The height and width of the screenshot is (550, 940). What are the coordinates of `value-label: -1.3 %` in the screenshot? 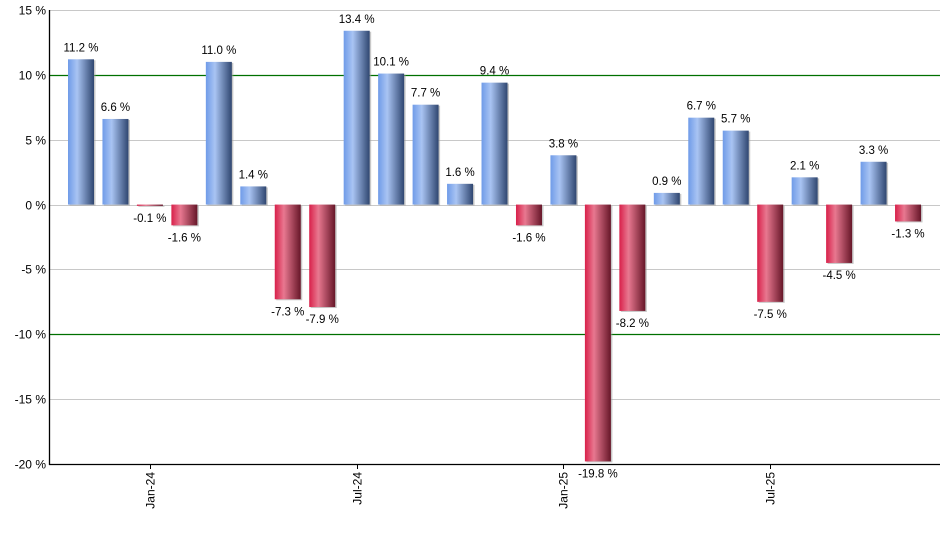 It's located at (907, 234).